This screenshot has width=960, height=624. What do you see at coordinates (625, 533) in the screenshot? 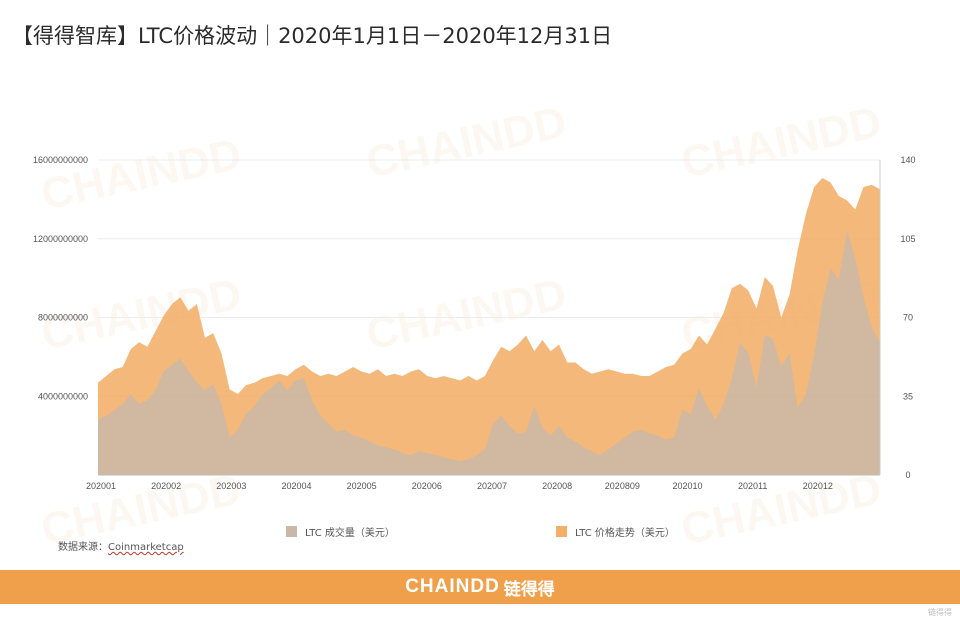
I see `legend-price-label: LTC 价格走势（美元）` at bounding box center [625, 533].